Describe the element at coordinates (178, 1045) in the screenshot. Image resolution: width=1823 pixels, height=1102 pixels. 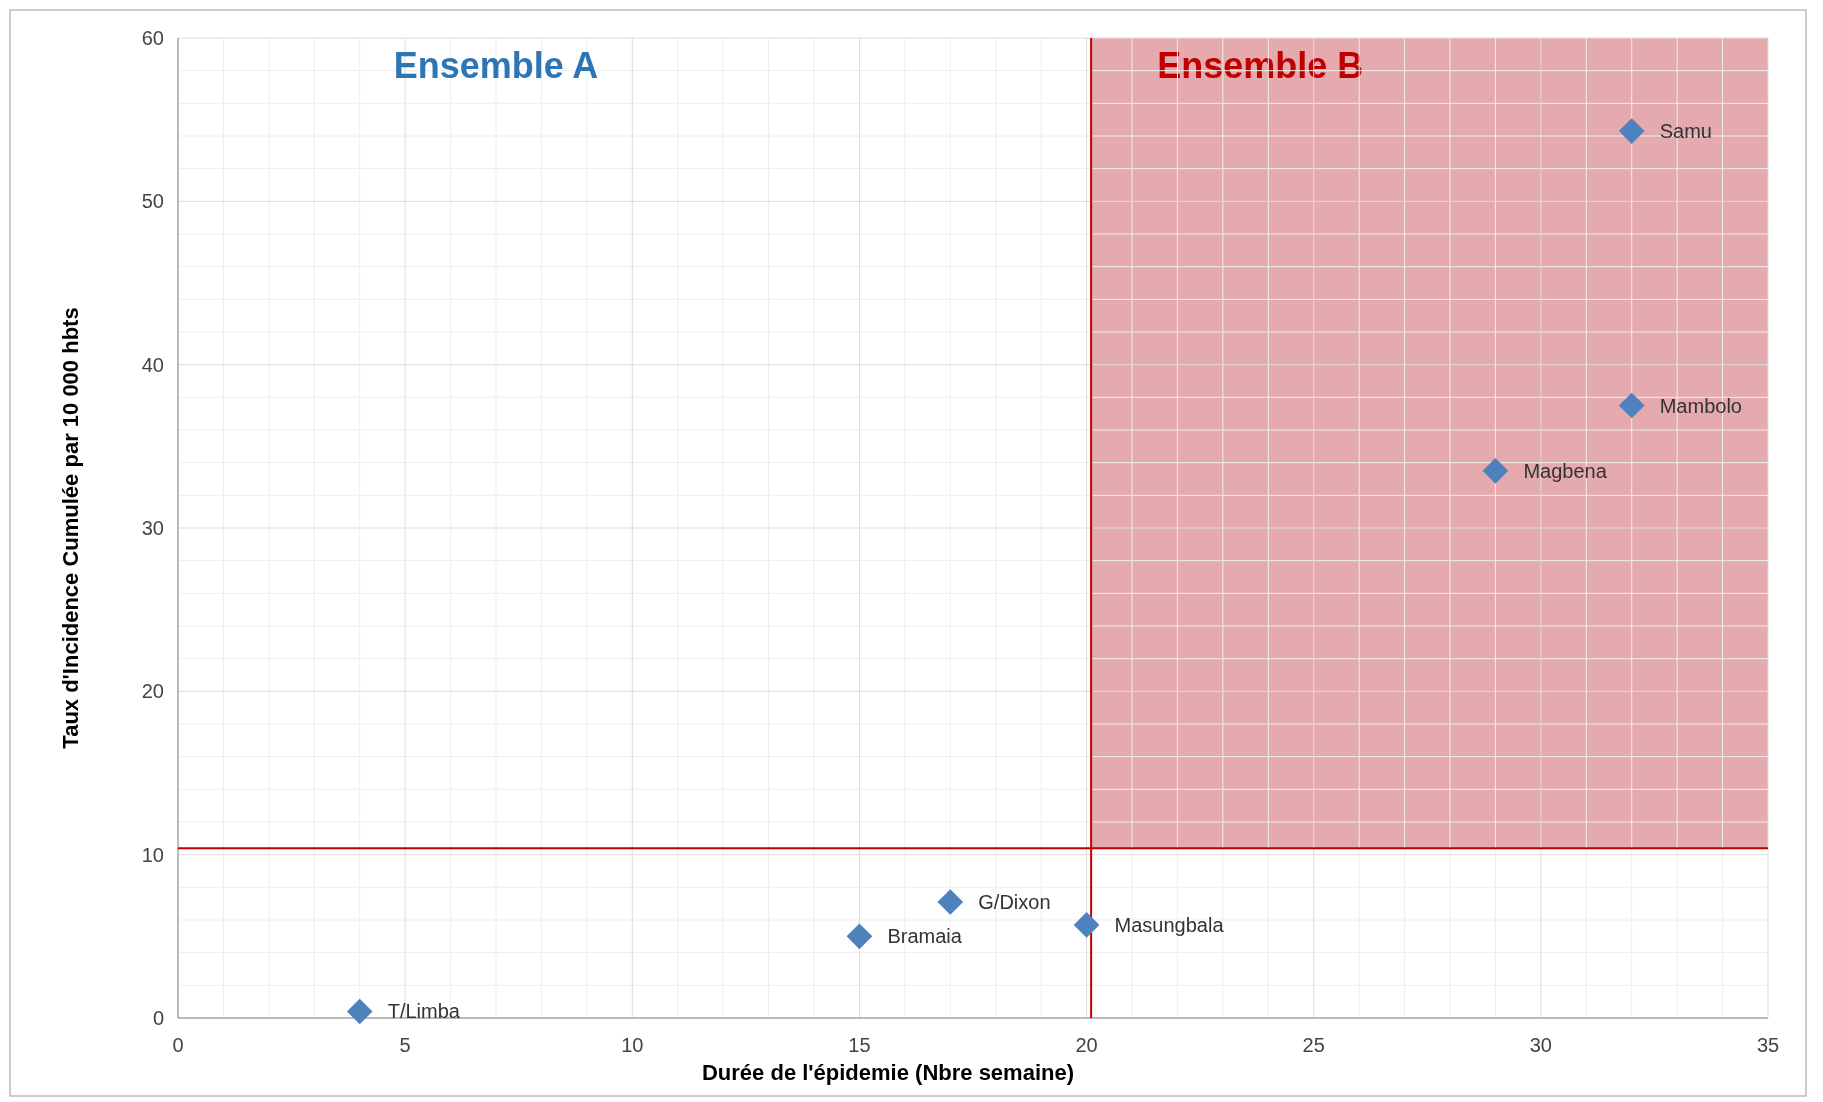
I see `x-tick-label: 0` at that location.